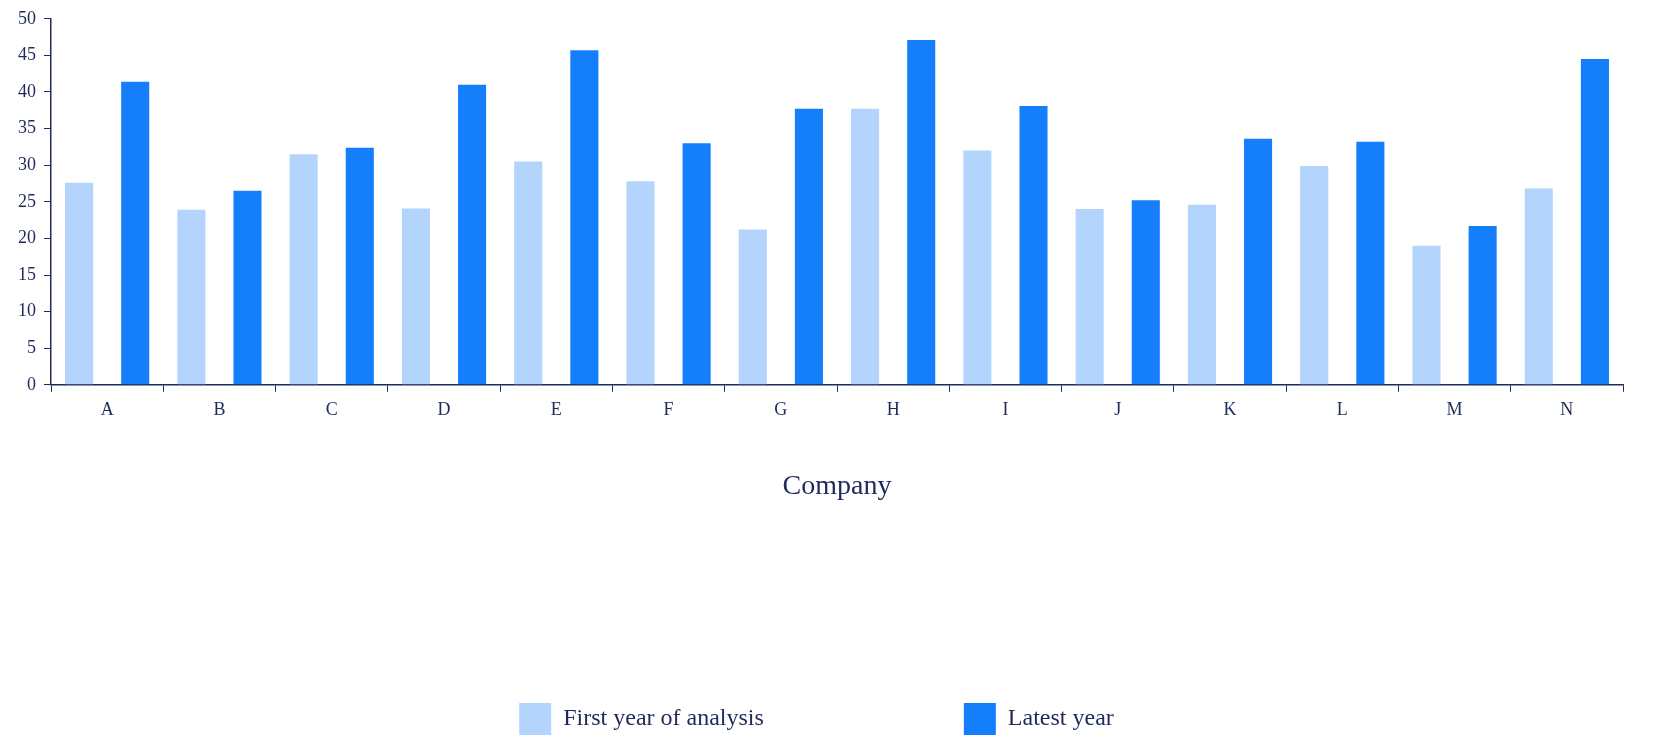 The height and width of the screenshot is (749, 1663). Describe the element at coordinates (1230, 409) in the screenshot. I see `x-tick-label: K` at that location.